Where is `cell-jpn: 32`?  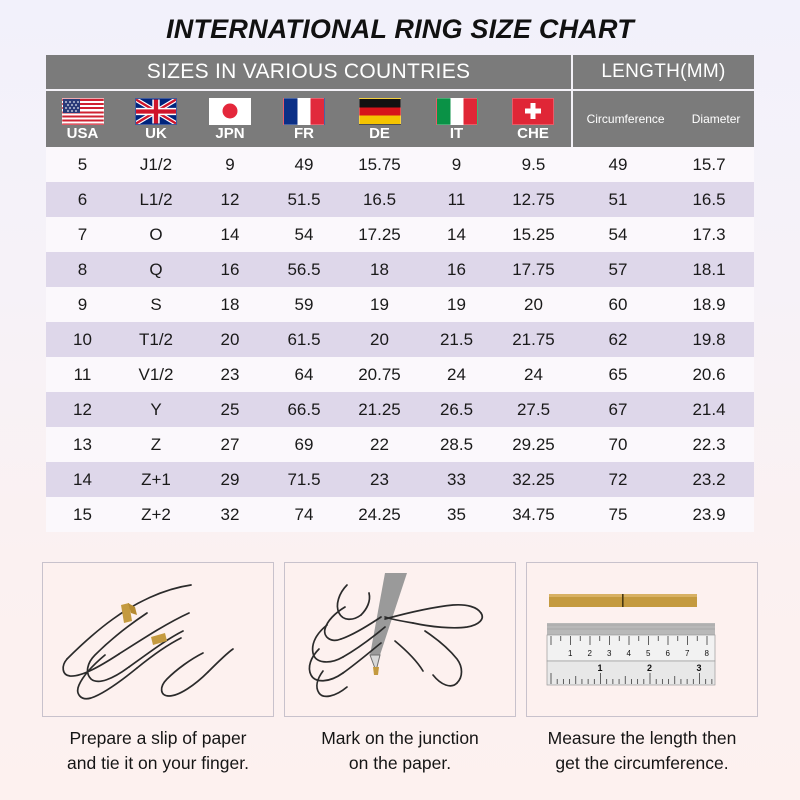 cell-jpn: 32 is located at coordinates (230, 514).